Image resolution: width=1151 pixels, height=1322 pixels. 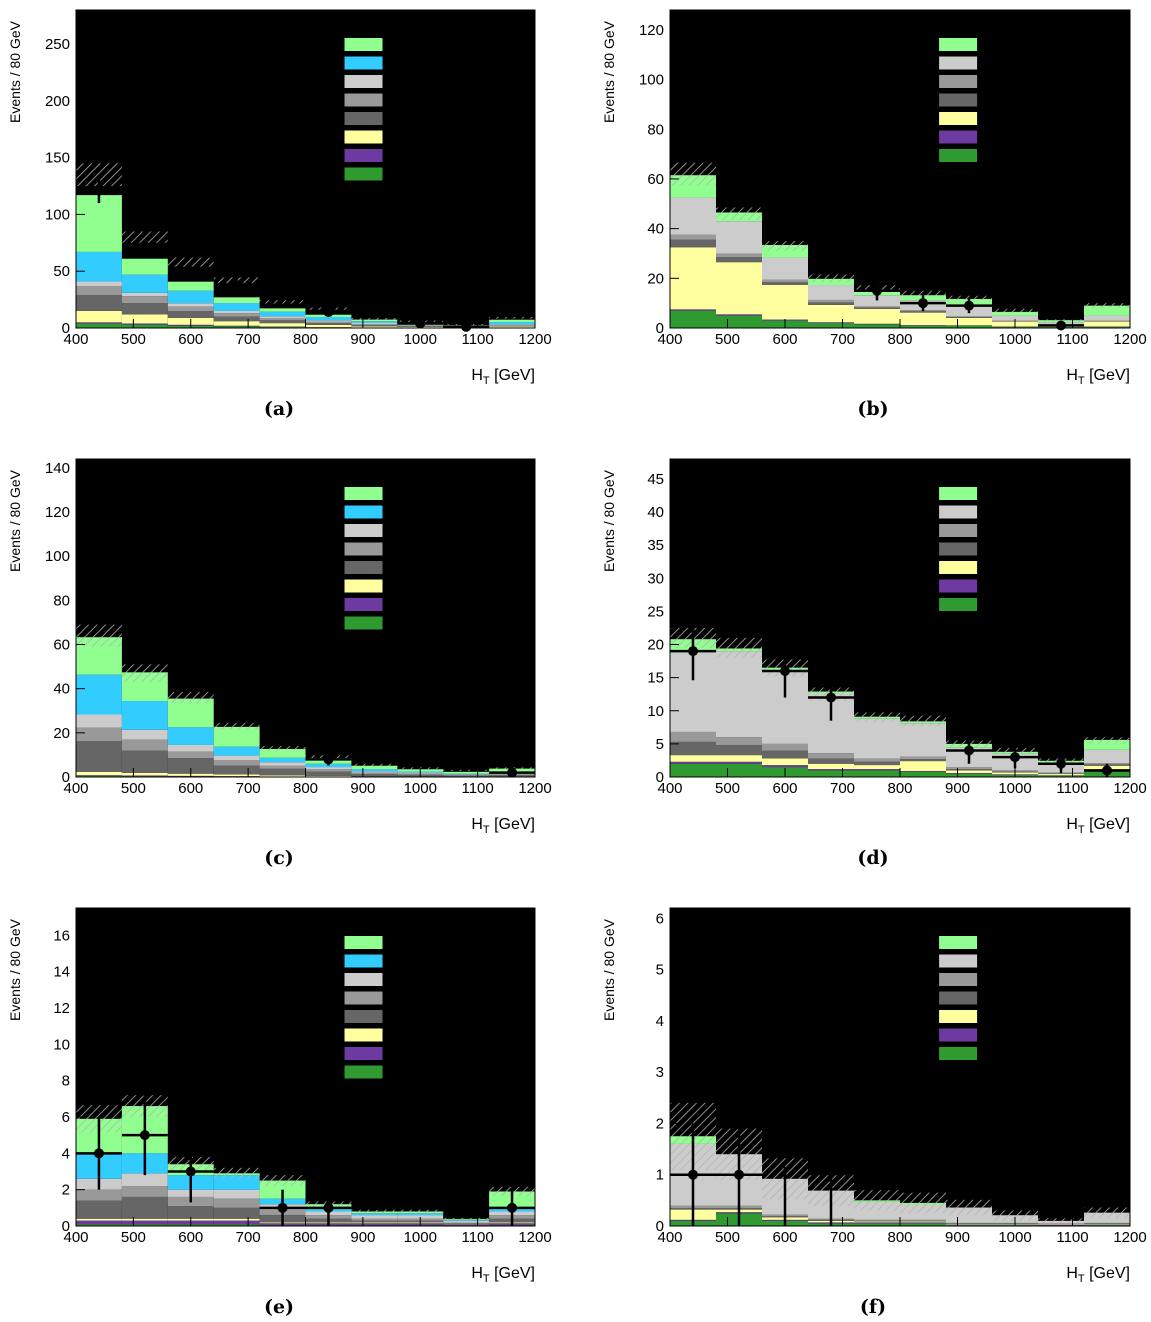 I want to click on bar-a-s3-b6, so click(x=374, y=326).